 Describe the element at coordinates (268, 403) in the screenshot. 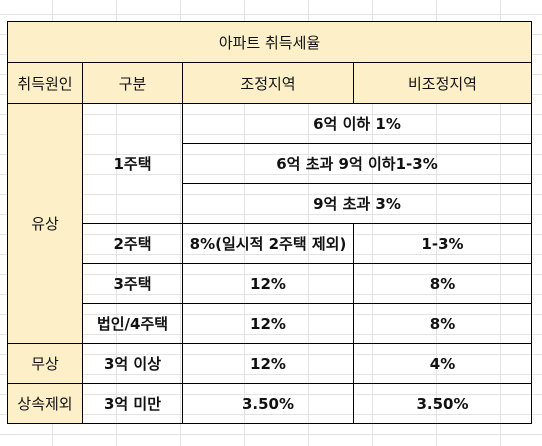

I see `inherit-adjusted: 3.50%` at that location.